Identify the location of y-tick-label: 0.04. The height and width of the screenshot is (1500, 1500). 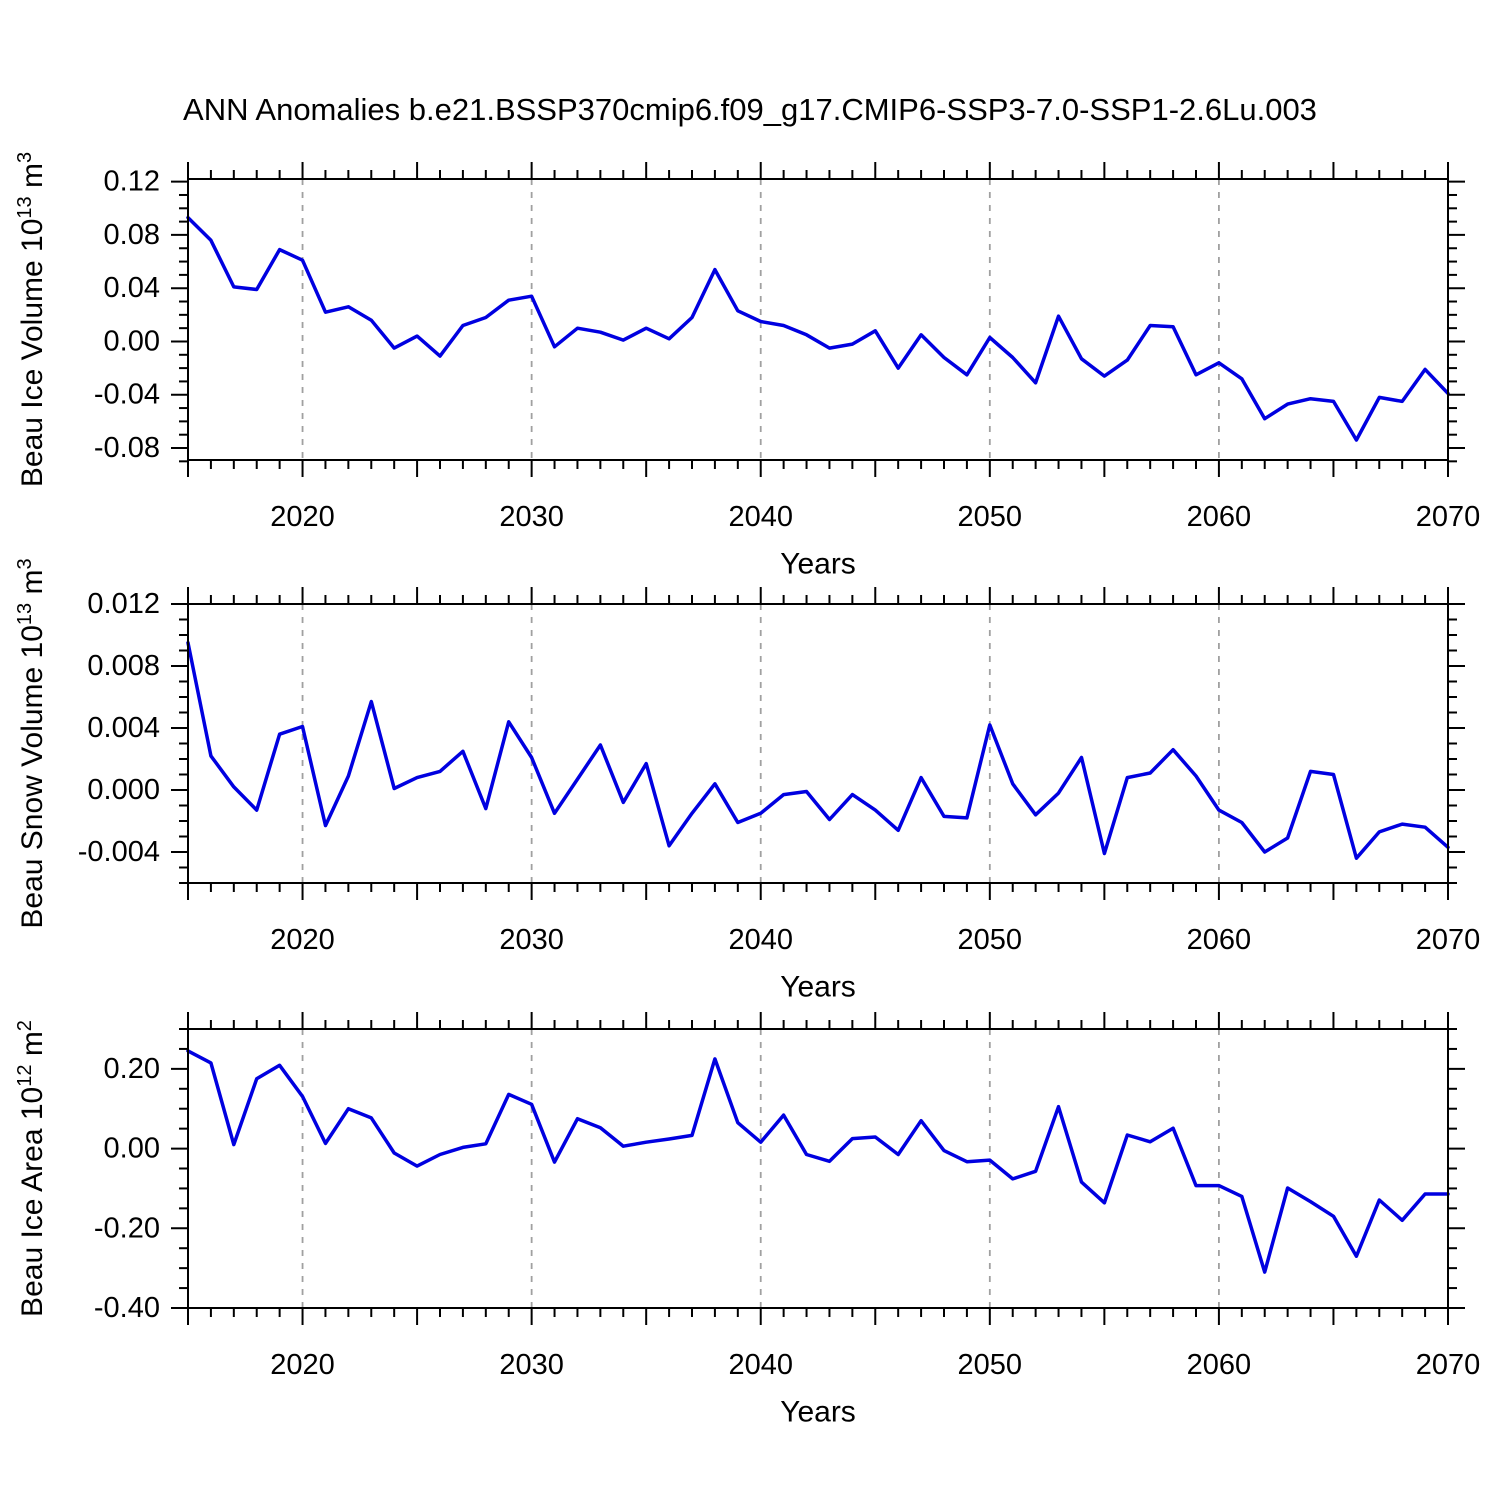
(132, 288).